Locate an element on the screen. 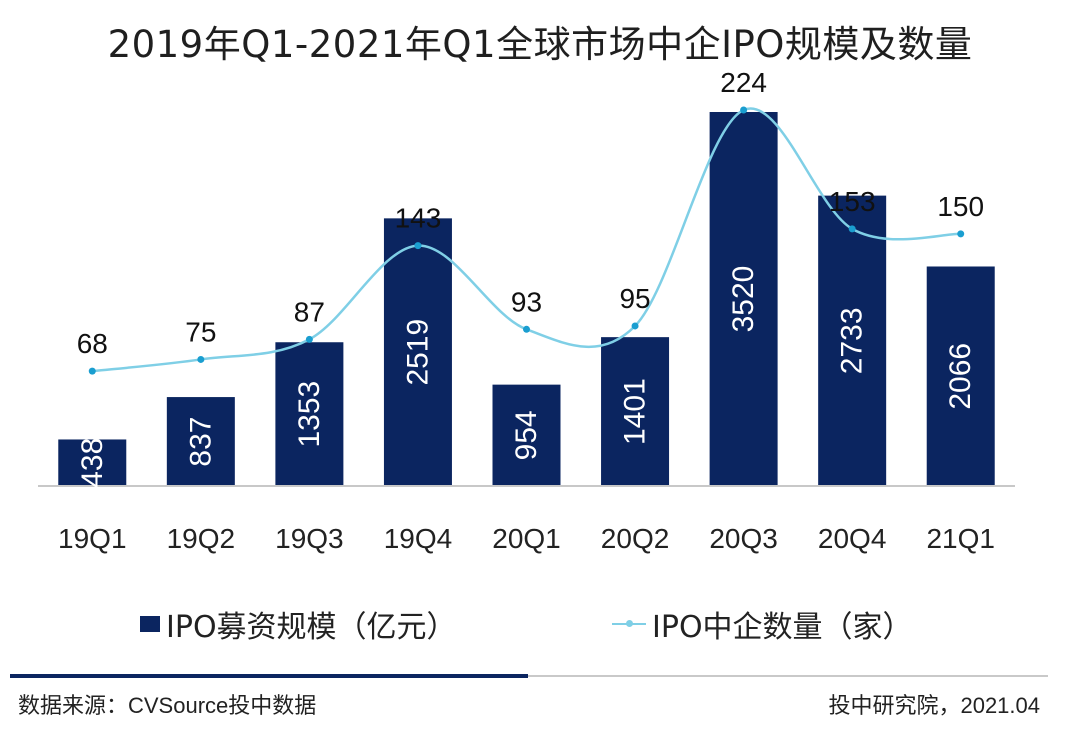 The height and width of the screenshot is (740, 1080). bar-19Q2 is located at coordinates (200, 441).